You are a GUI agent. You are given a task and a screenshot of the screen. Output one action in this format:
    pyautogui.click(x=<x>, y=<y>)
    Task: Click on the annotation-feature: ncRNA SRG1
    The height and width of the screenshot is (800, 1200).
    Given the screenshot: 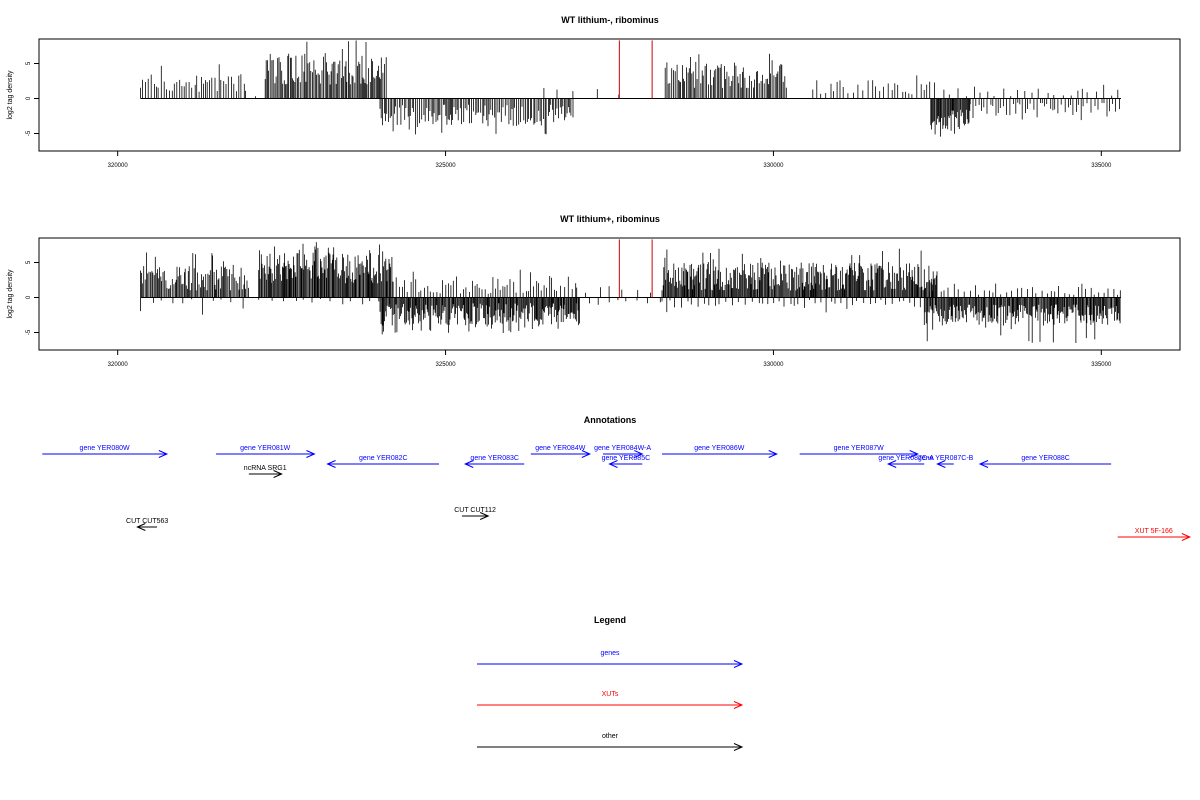 What is the action you would take?
    pyautogui.click(x=265, y=471)
    